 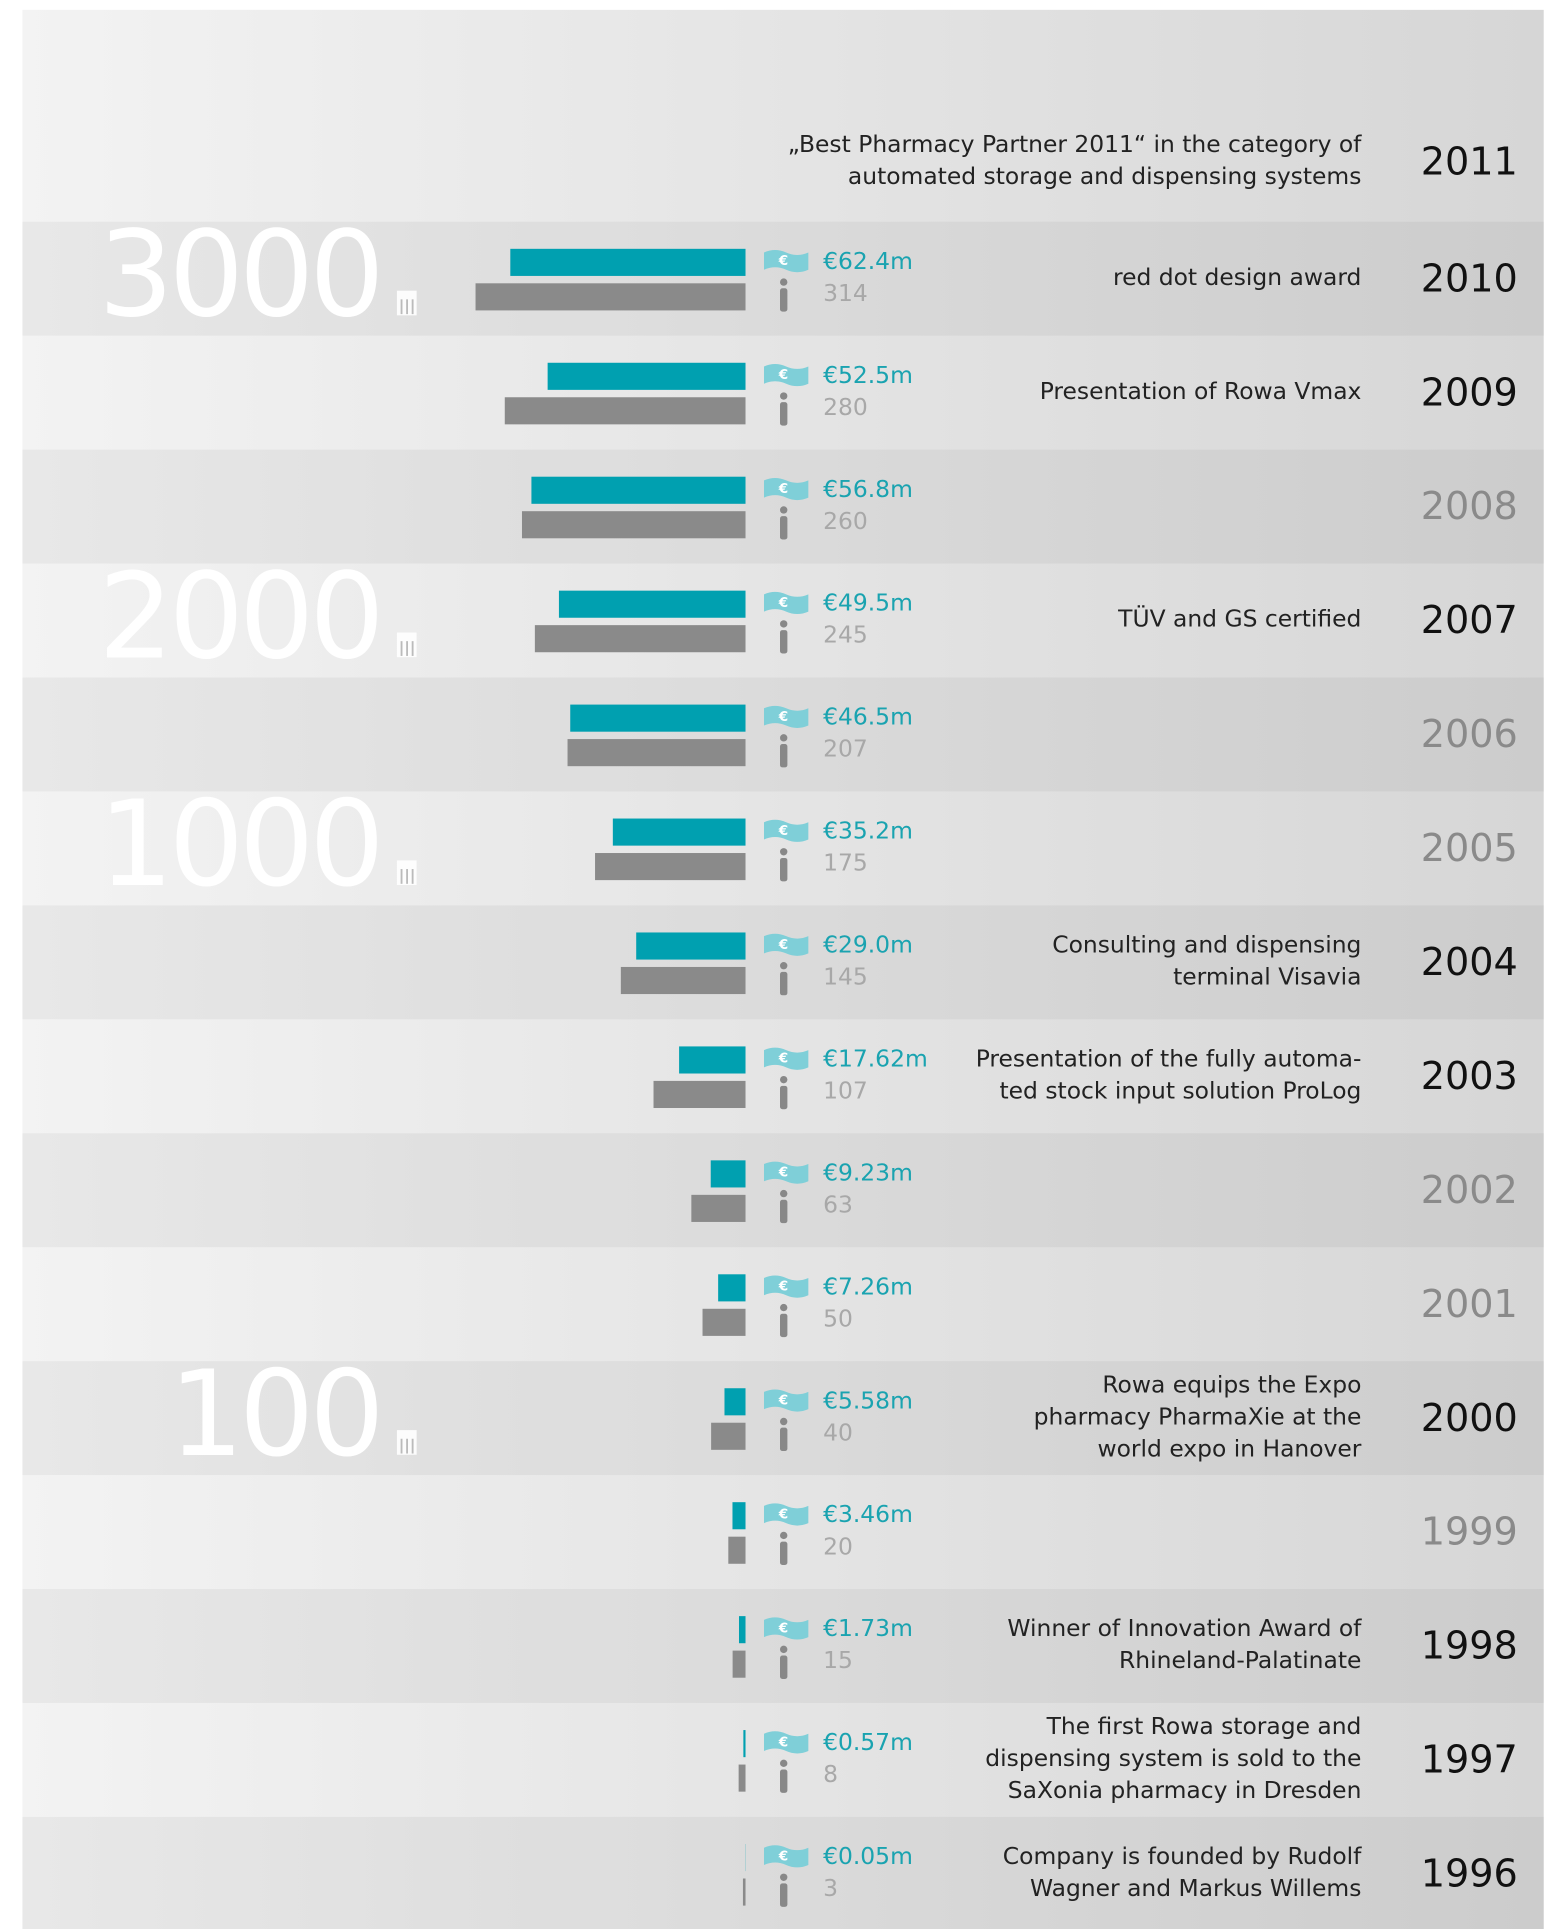 What do you see at coordinates (1237, 277) in the screenshot?
I see `milestone-text: red dot design award` at bounding box center [1237, 277].